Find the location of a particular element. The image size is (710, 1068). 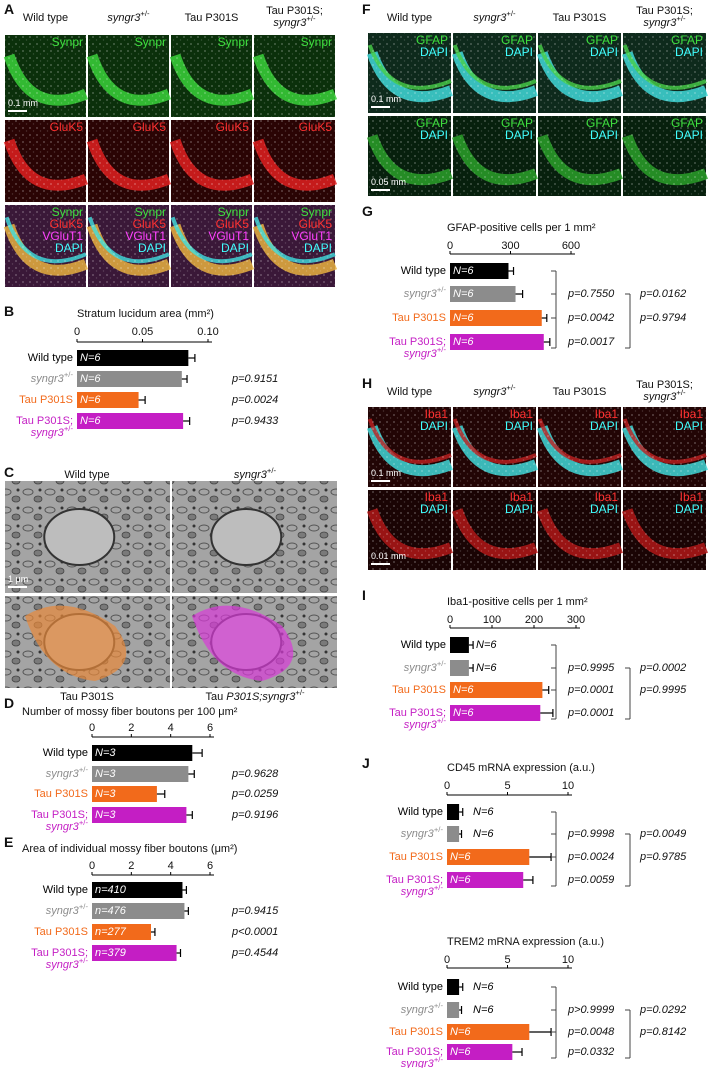

x-tick-label: 100 is located at coordinates (492, 620).